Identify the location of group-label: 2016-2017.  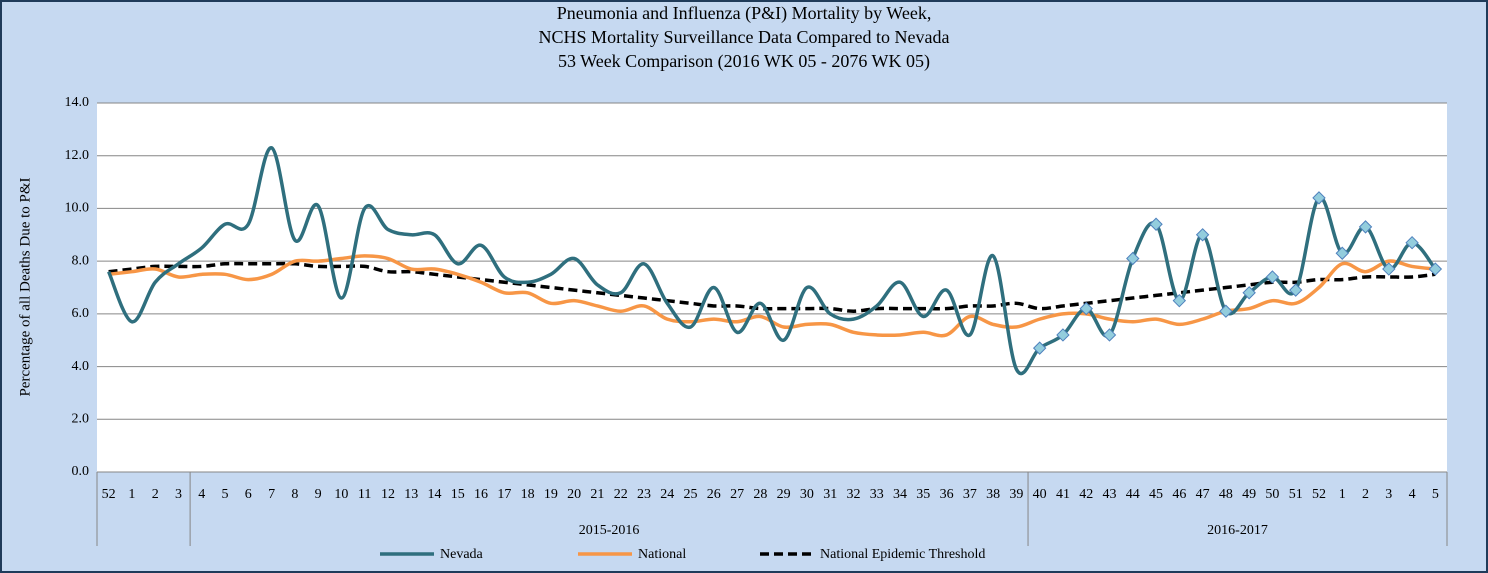
(1237, 530).